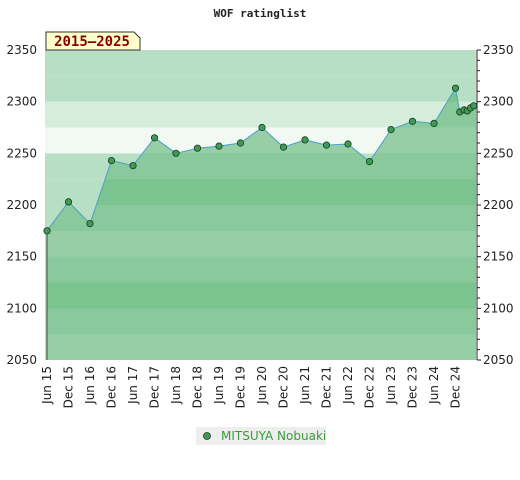 The image size is (520, 480). I want to click on x-tick-label: Dec 17, so click(155, 387).